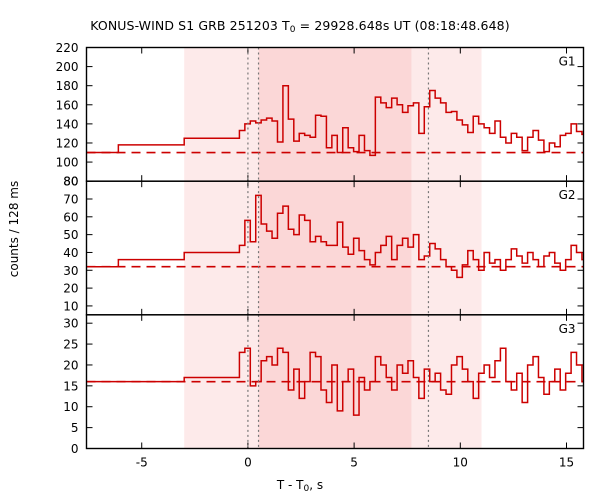 The image size is (600, 500). I want to click on panel-label-g1: G1, so click(567, 62).